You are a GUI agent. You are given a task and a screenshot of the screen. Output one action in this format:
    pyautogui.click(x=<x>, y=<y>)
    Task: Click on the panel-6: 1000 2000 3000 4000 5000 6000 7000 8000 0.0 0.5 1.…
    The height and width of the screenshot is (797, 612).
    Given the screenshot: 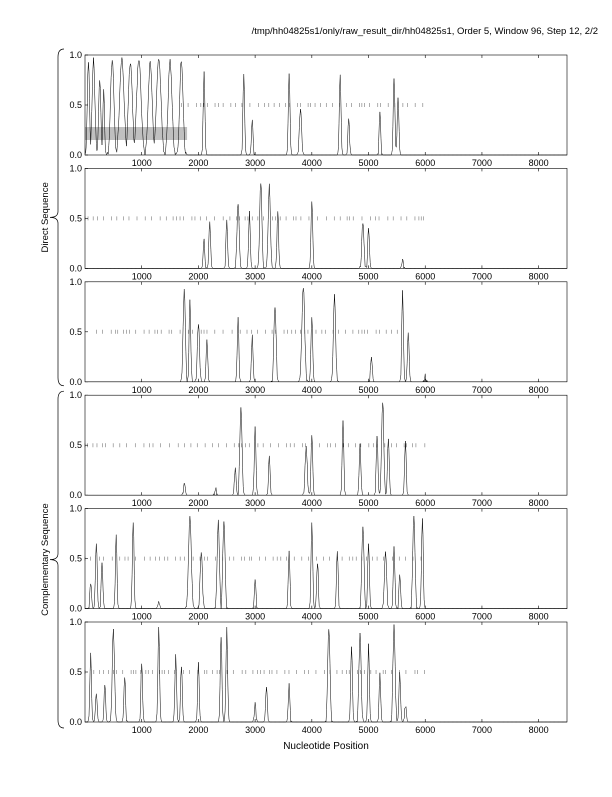 What is the action you would take?
    pyautogui.click(x=318, y=676)
    